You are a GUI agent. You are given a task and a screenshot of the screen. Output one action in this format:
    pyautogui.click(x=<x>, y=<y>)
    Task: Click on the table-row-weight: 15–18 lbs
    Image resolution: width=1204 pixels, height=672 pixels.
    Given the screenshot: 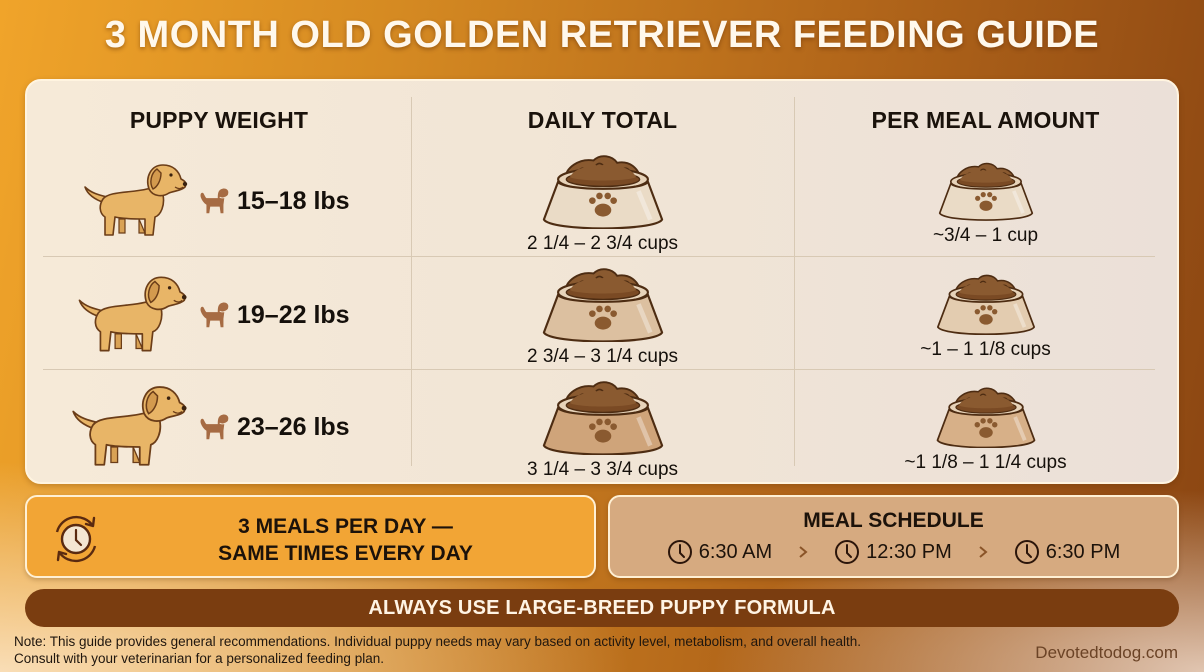 What is the action you would take?
    pyautogui.click(x=216, y=201)
    